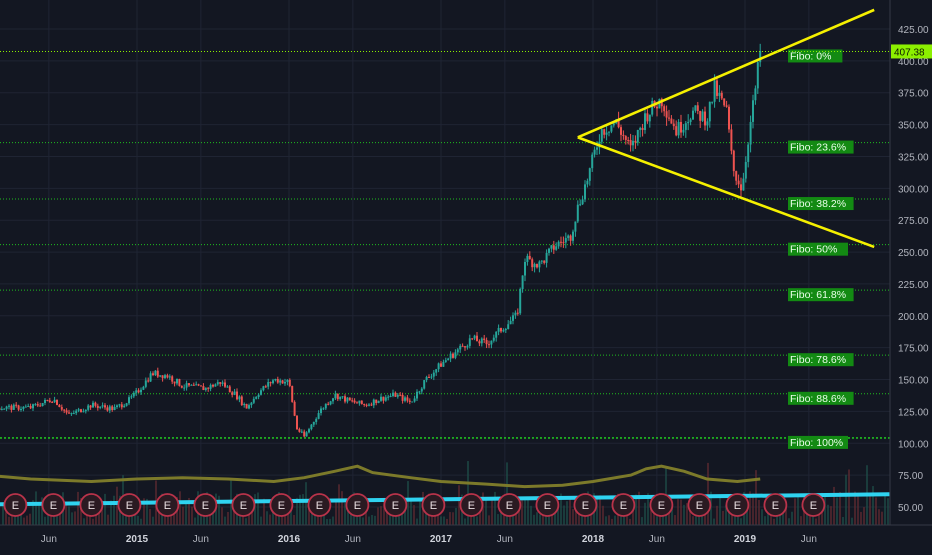 Image resolution: width=932 pixels, height=555 pixels. What do you see at coordinates (913, 253) in the screenshot?
I see `y-tick-label: 250.00` at bounding box center [913, 253].